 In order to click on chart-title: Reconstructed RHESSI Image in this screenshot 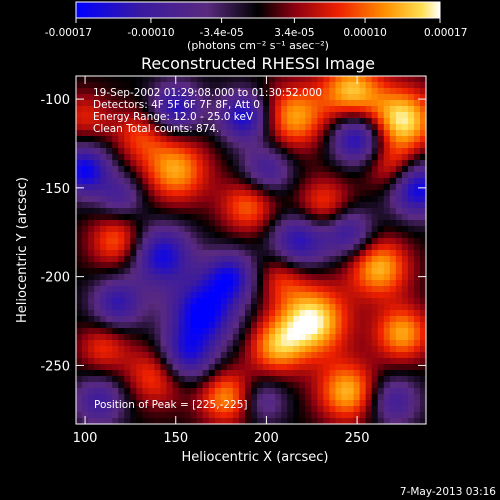, I will do `click(258, 63)`.